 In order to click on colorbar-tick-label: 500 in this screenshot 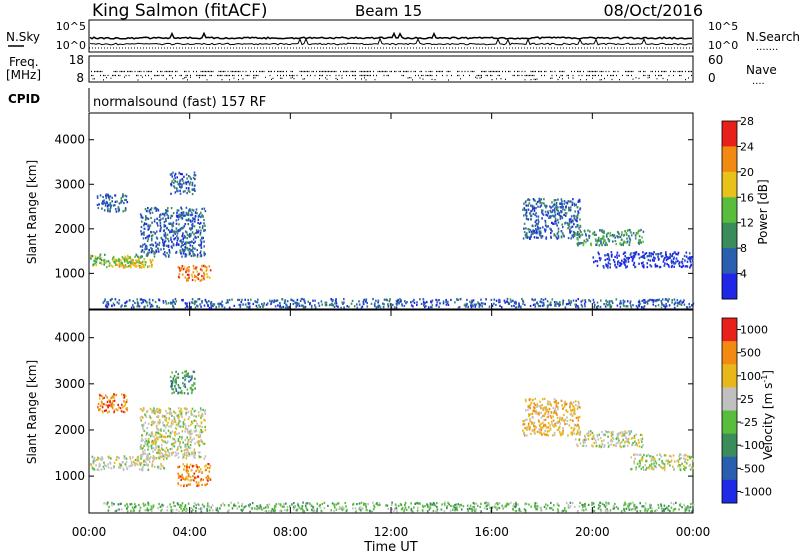, I will do `click(750, 353)`.